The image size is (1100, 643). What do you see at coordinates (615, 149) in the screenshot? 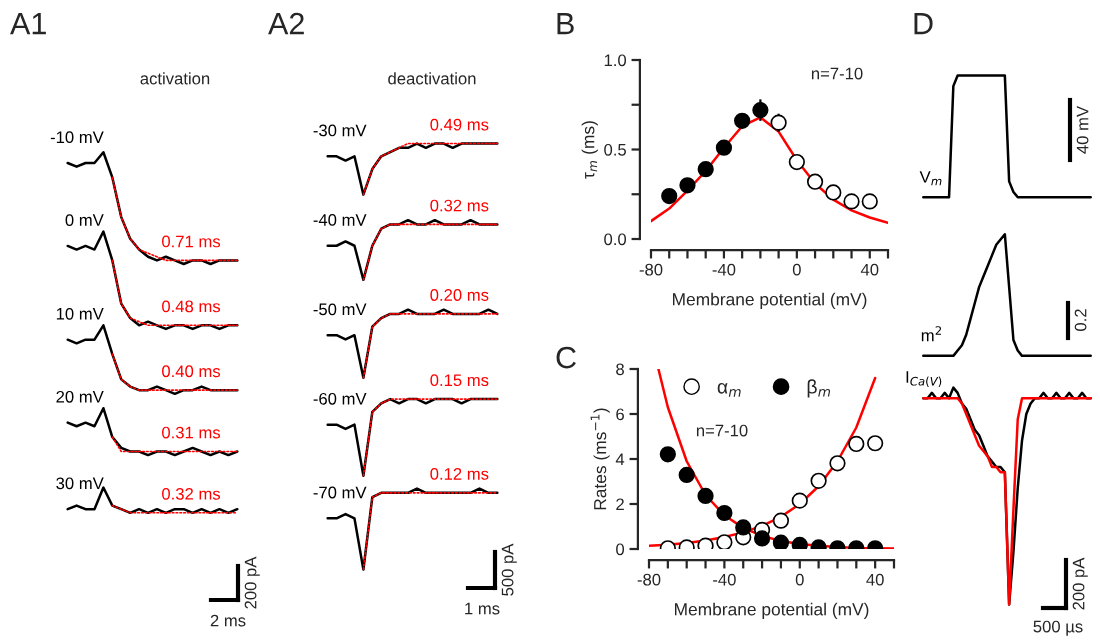
I see `y-tick-label: 0.5` at bounding box center [615, 149].